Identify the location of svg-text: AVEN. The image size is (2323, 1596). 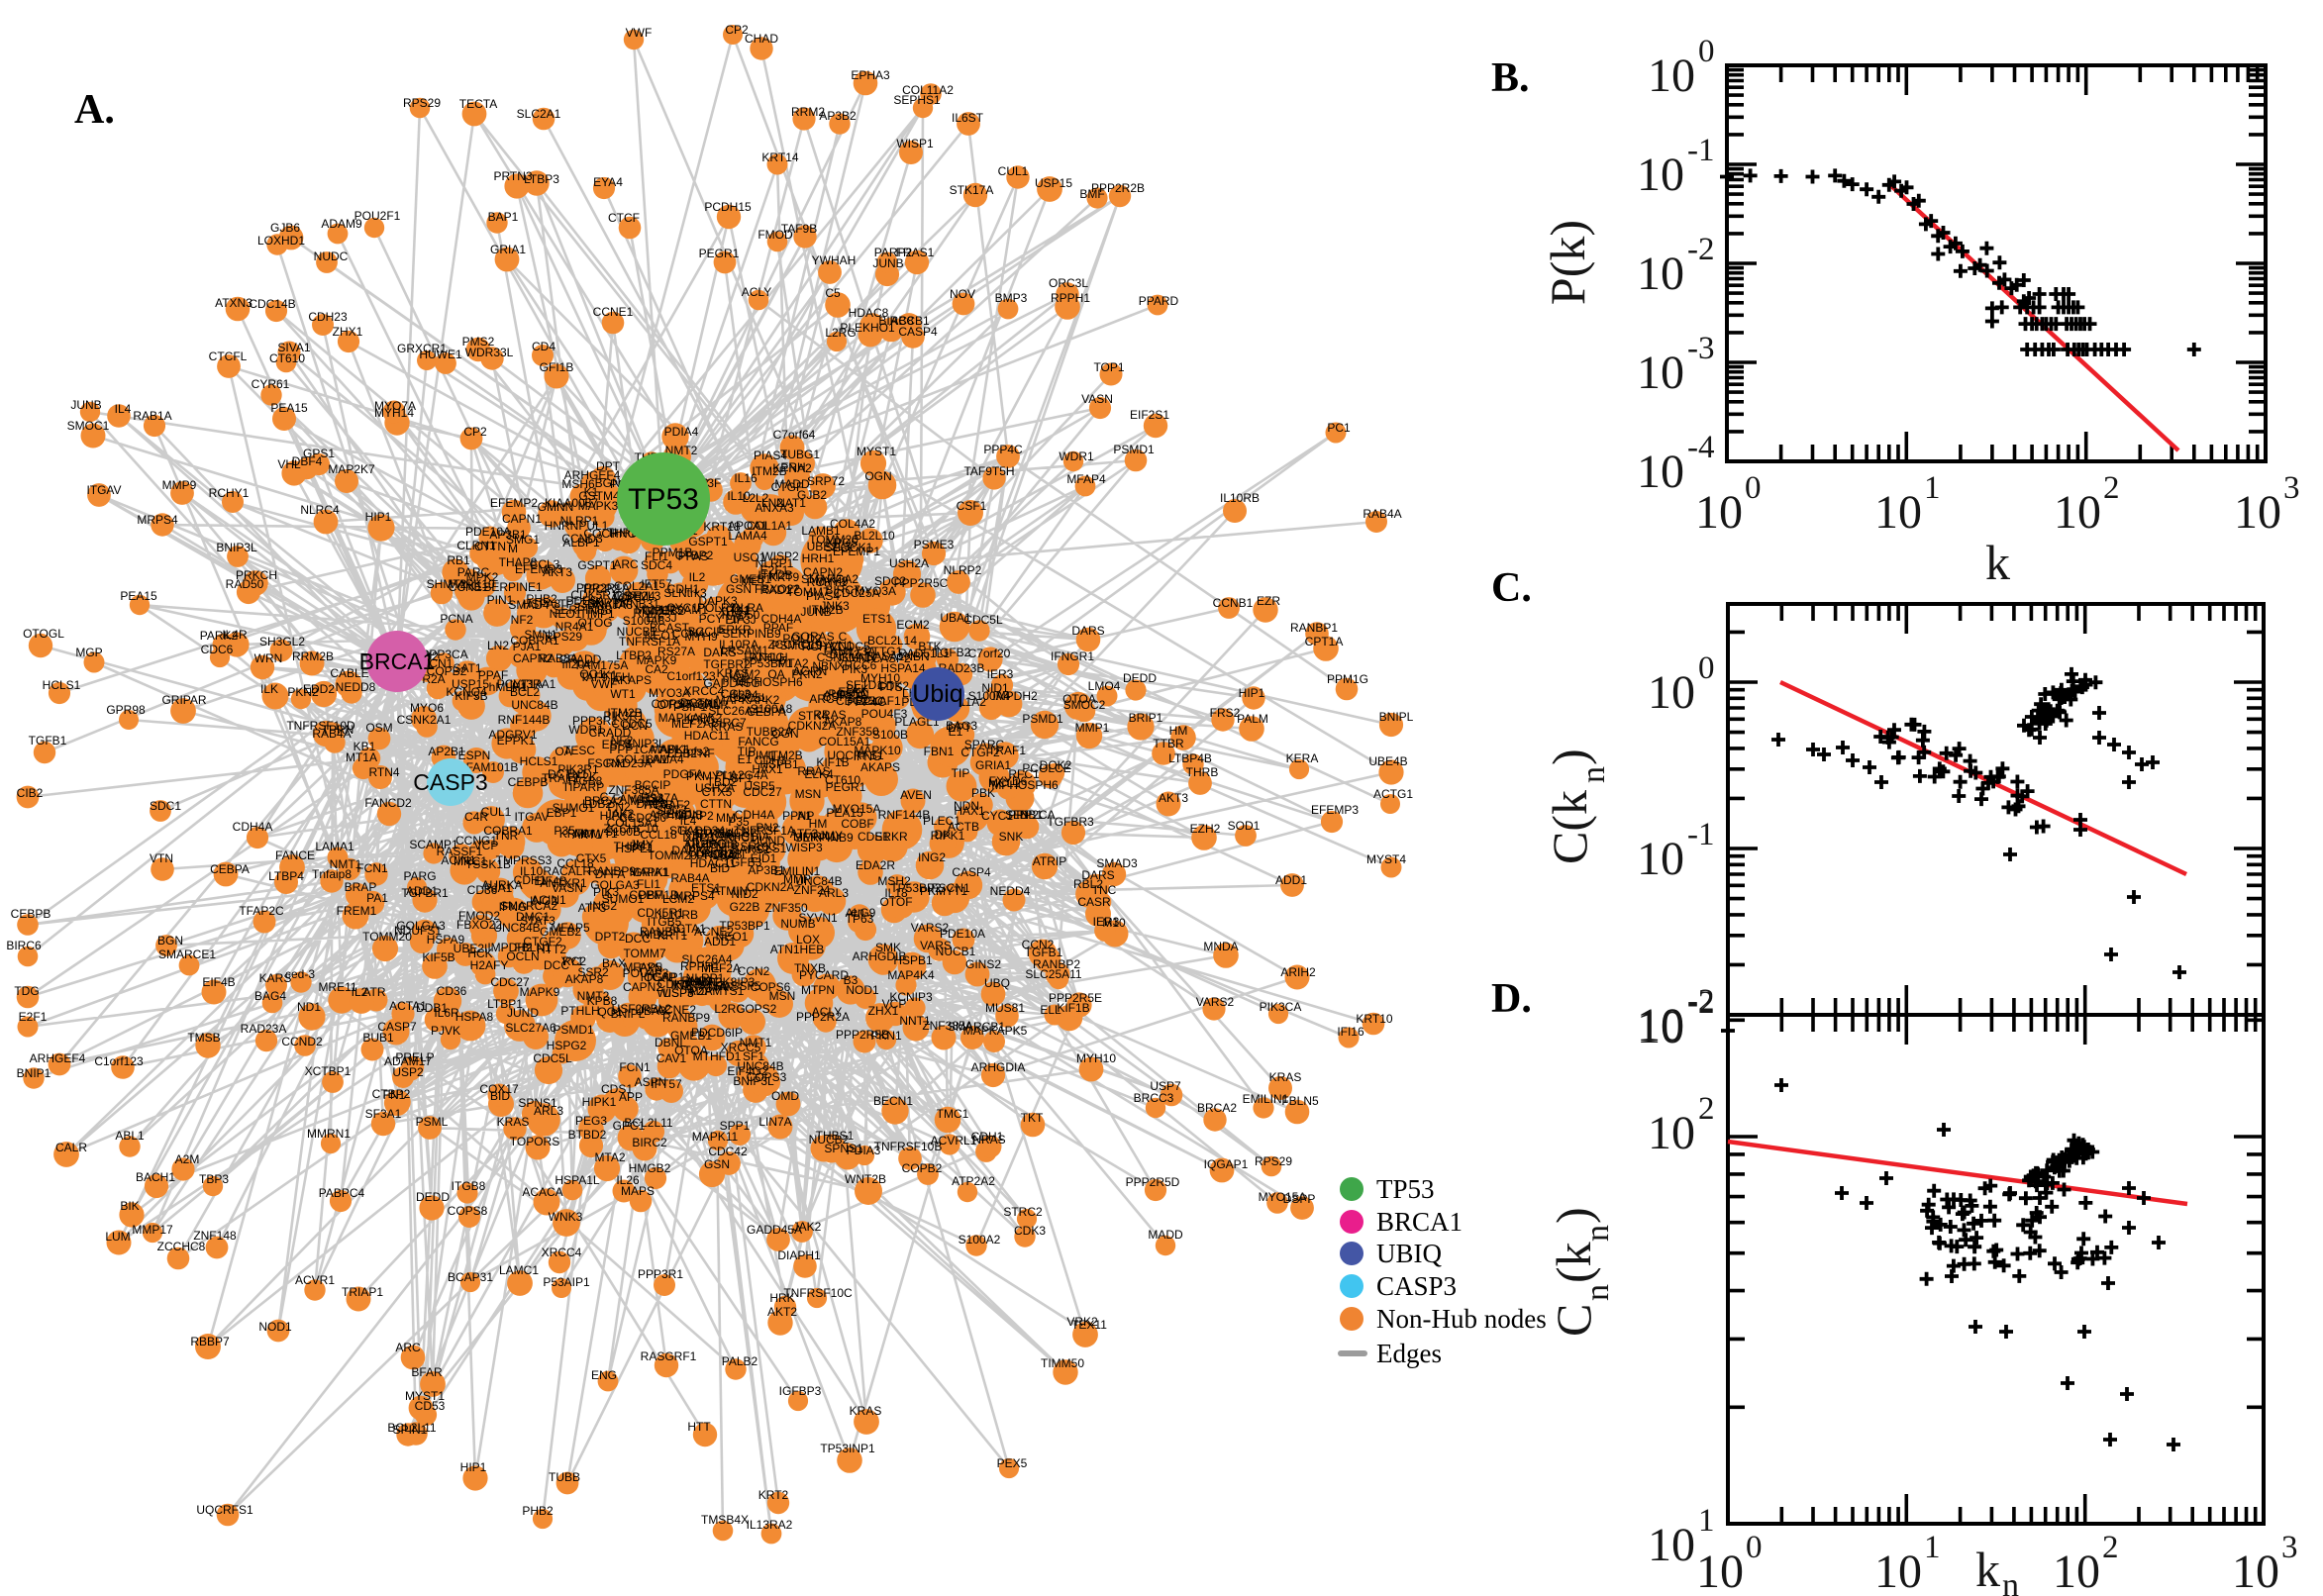
(916, 795).